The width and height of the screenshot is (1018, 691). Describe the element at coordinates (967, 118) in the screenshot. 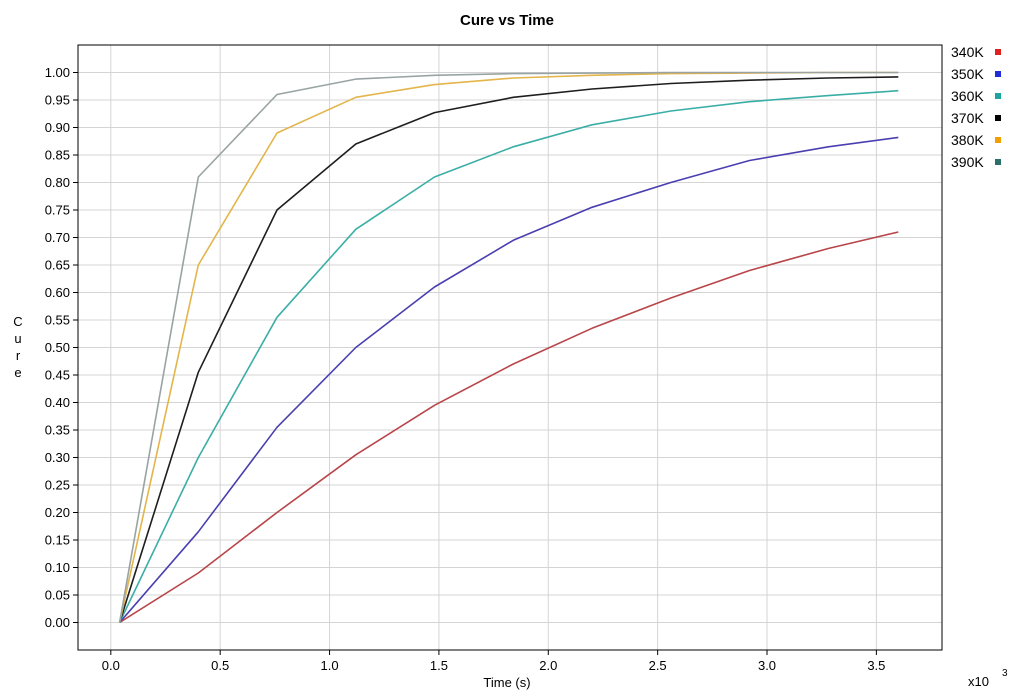

I see `legend-label: 370K` at that location.